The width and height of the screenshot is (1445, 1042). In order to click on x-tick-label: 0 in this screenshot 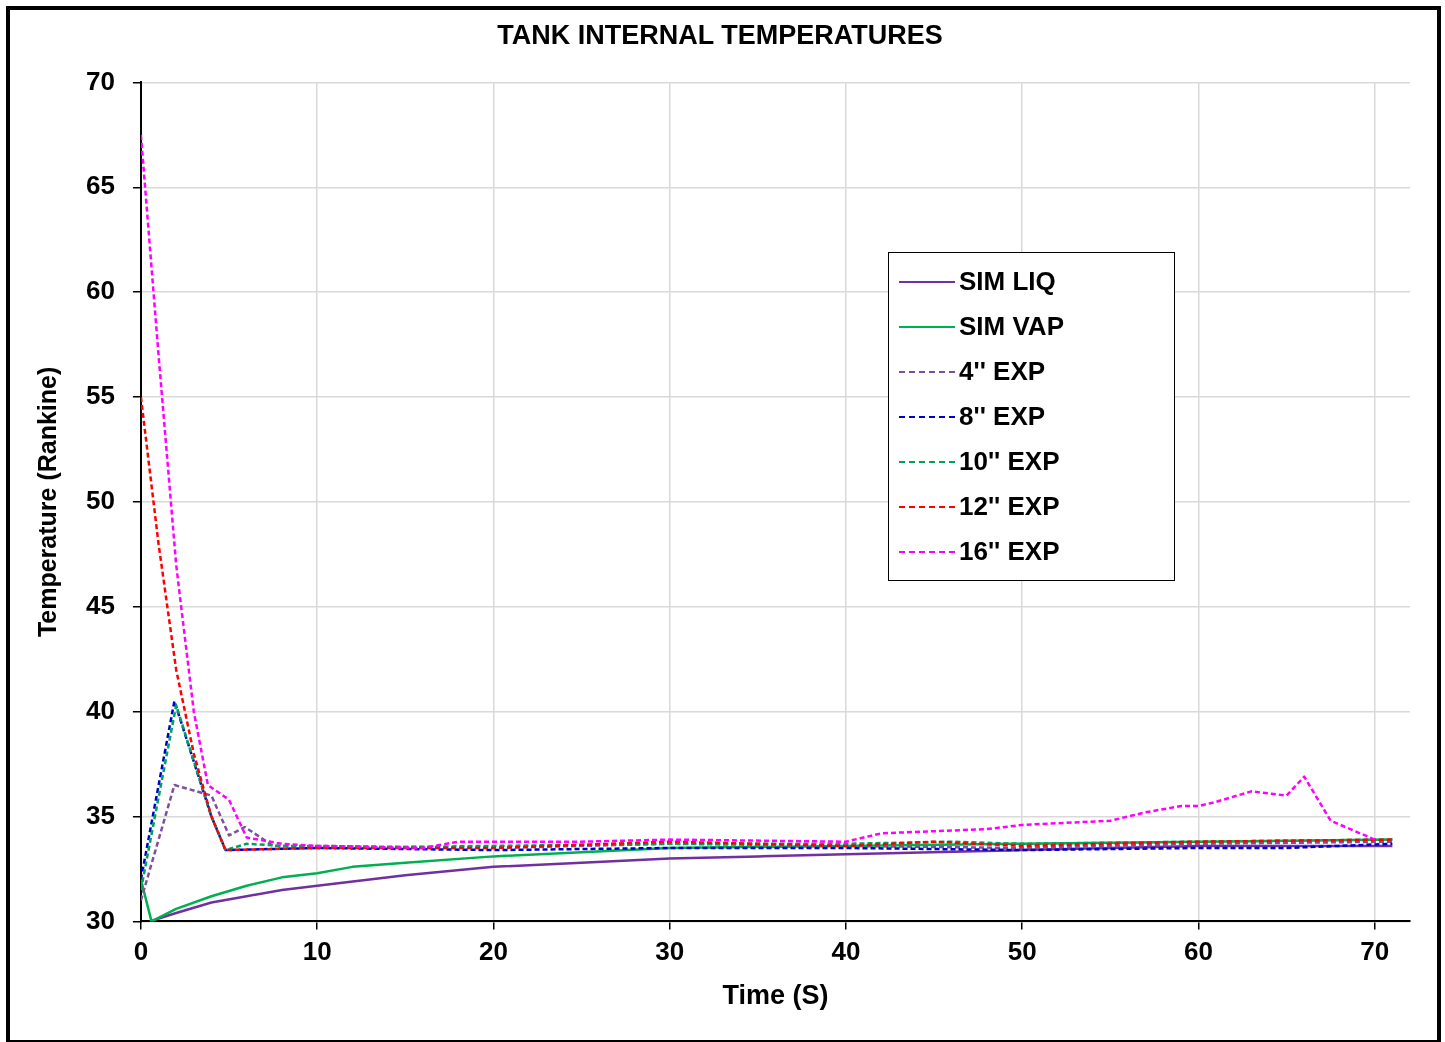, I will do `click(141, 951)`.